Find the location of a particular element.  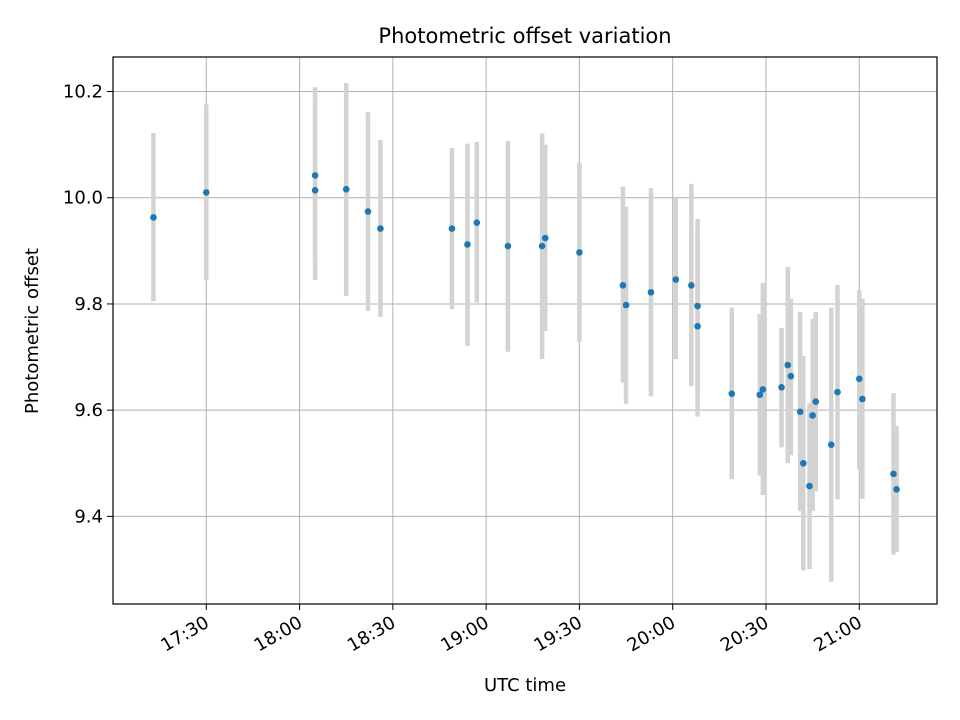

x-tick-label: 18:00 is located at coordinates (278, 634).